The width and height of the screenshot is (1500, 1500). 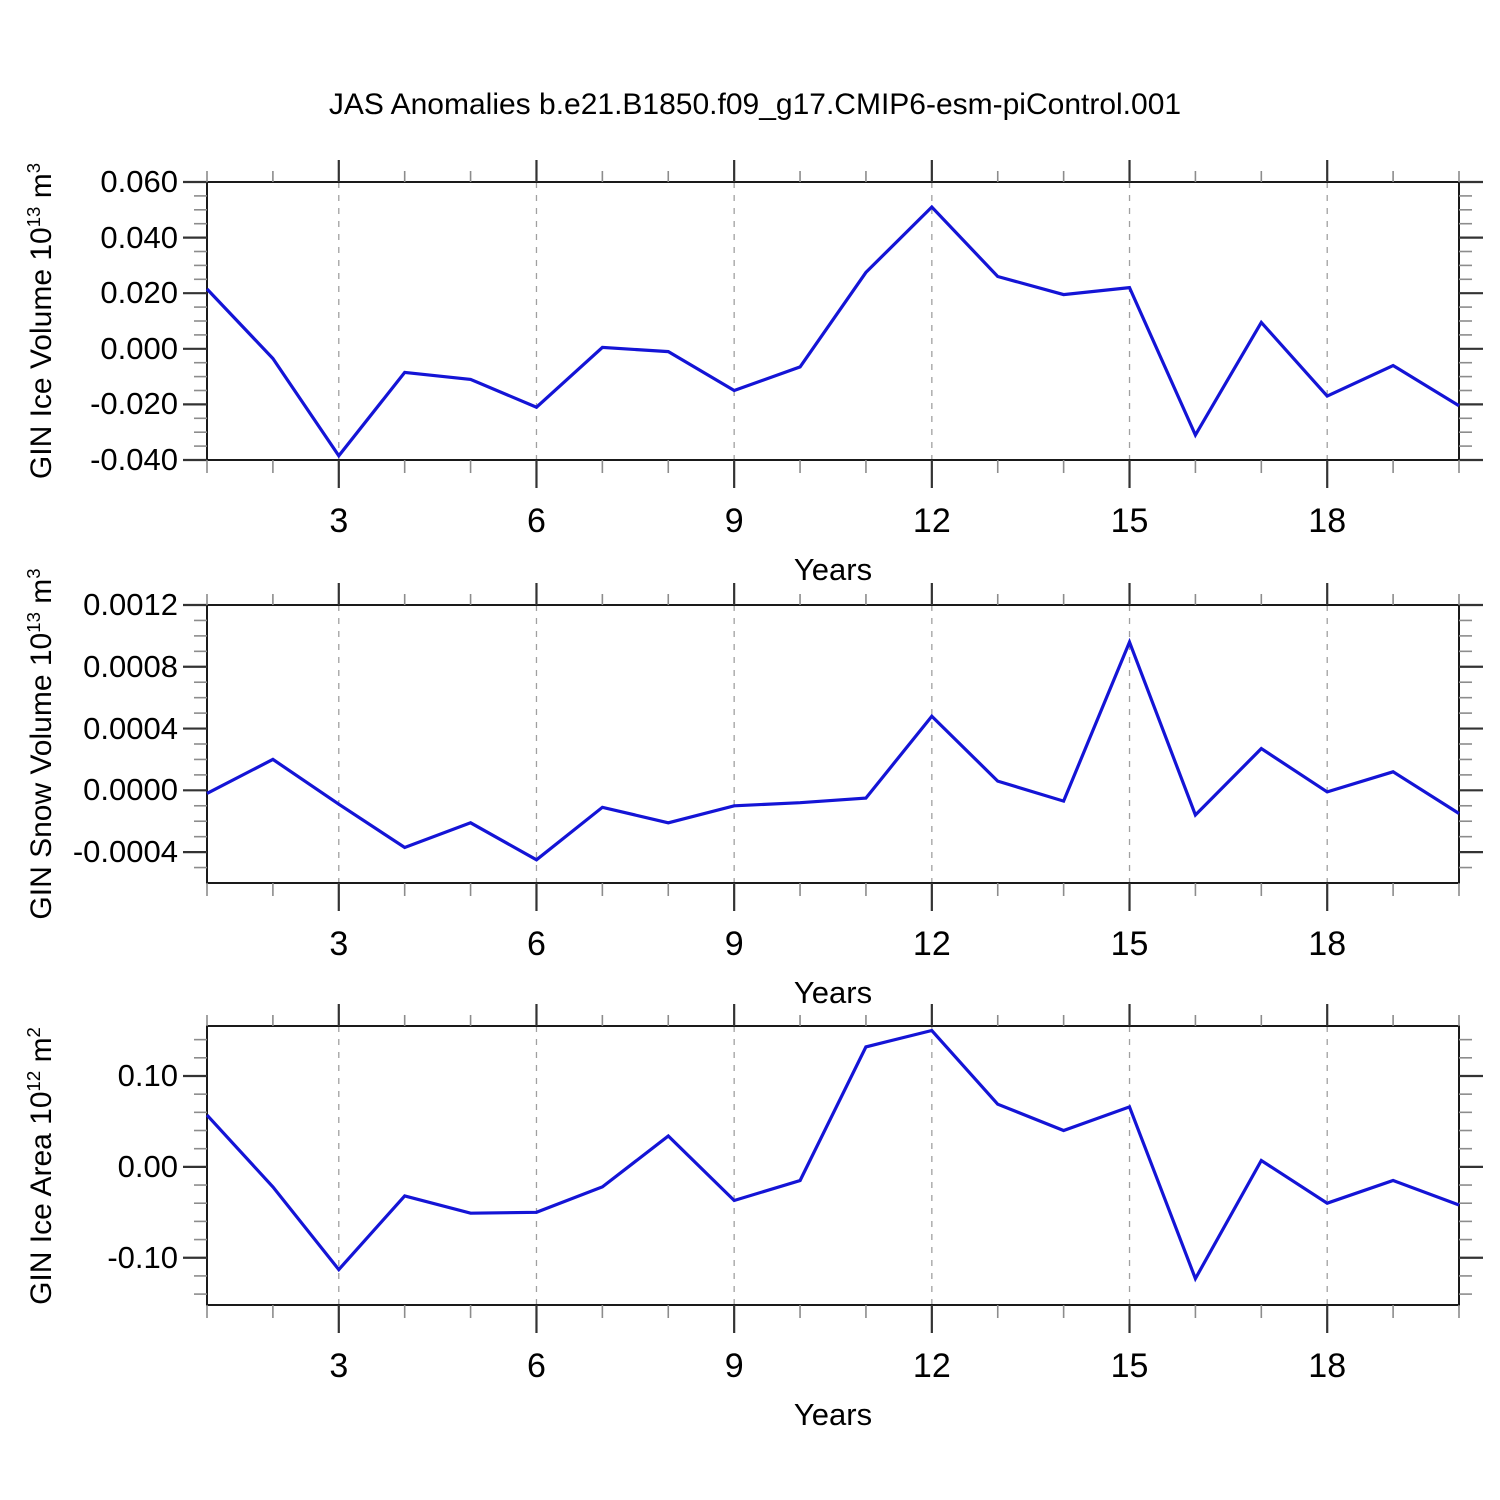 What do you see at coordinates (40, 744) in the screenshot?
I see `y-axis-title-gin-snow-volume: GIN Snow Volume 1013 m3` at bounding box center [40, 744].